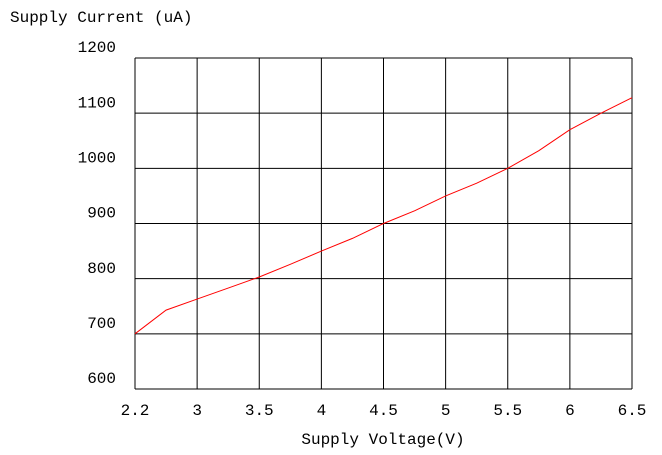 This screenshot has width=662, height=455. What do you see at coordinates (632, 411) in the screenshot?
I see `x-tick-label: 6.5` at bounding box center [632, 411].